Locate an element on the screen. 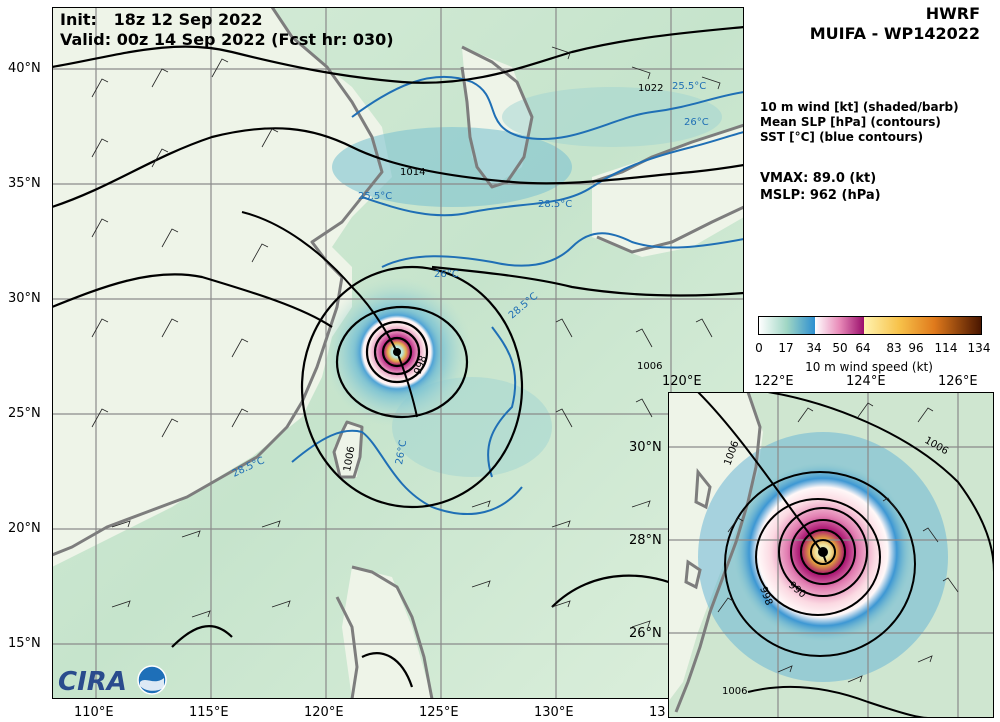  inset-coastline is located at coordinates (718, 552).